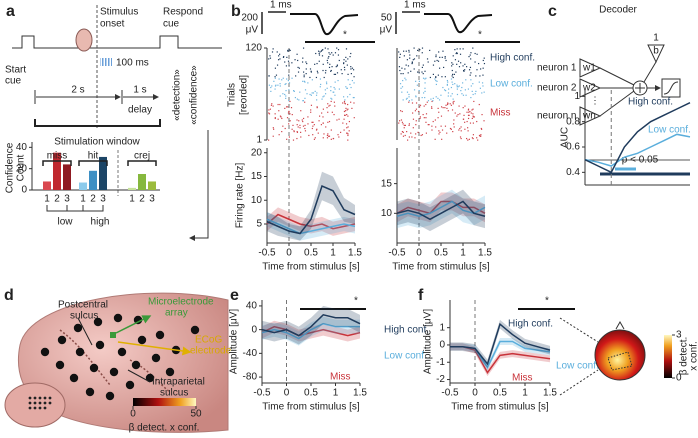 The height and width of the screenshot is (438, 698). What do you see at coordinates (262, 393) in the screenshot?
I see `x-tick-label: -0.5` at bounding box center [262, 393].